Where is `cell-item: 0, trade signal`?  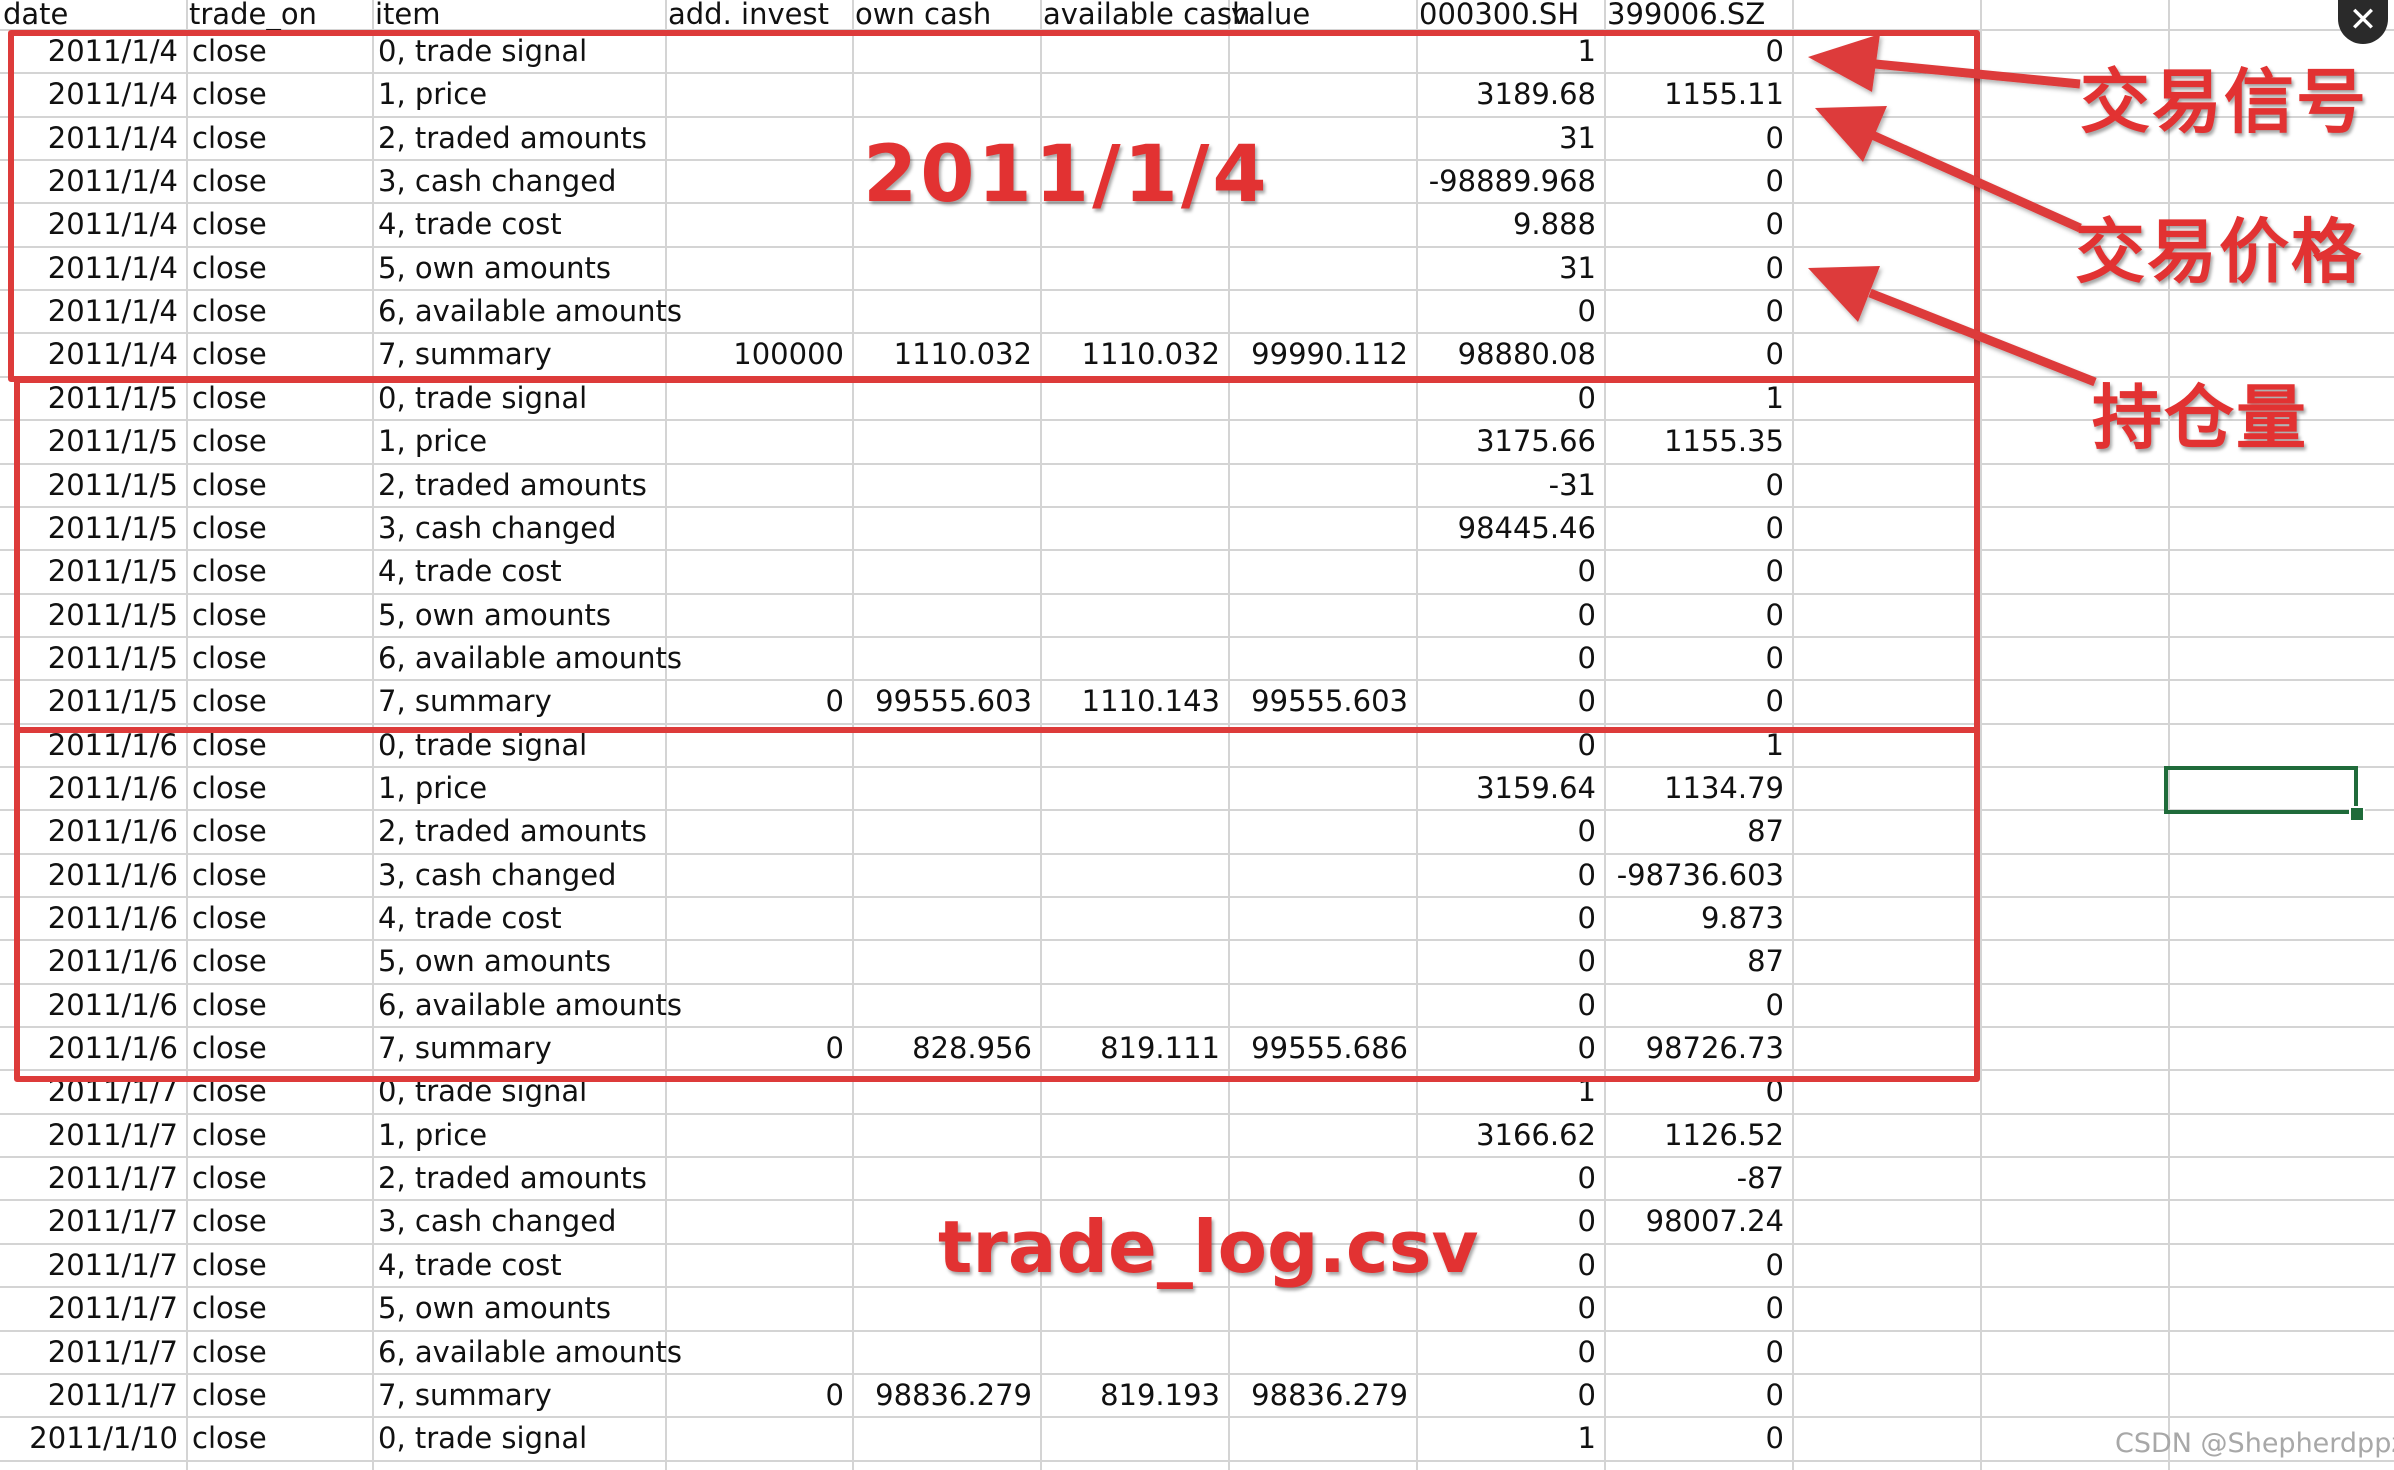
cell-item: 0, trade signal is located at coordinates (483, 745).